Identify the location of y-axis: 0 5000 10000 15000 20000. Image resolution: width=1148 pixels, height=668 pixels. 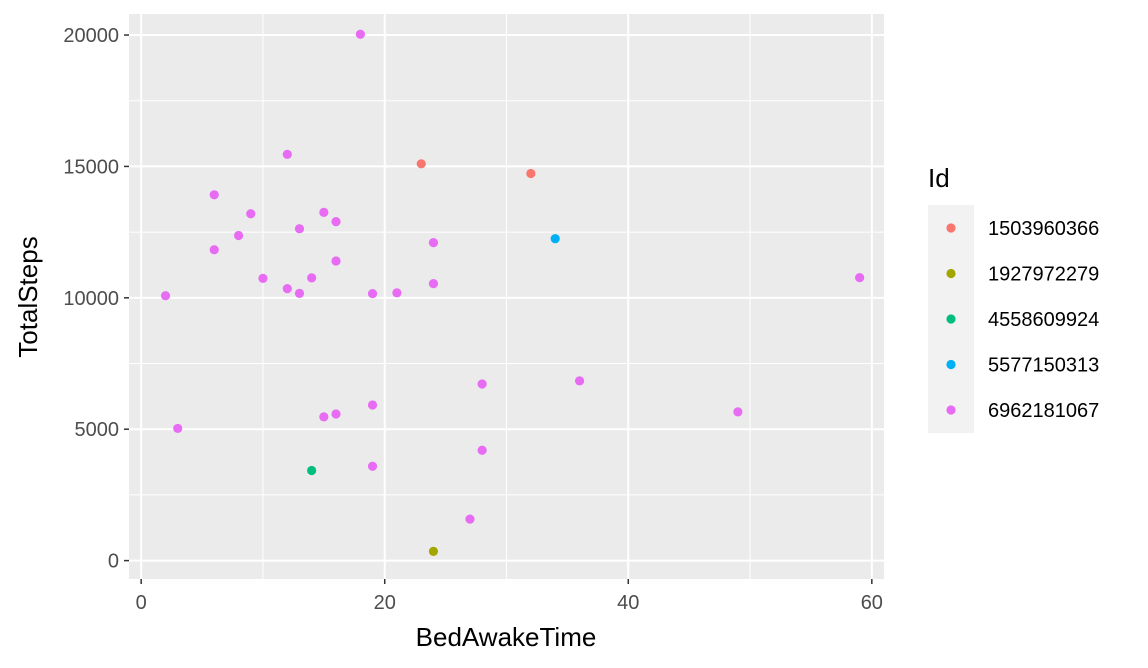
(96, 299).